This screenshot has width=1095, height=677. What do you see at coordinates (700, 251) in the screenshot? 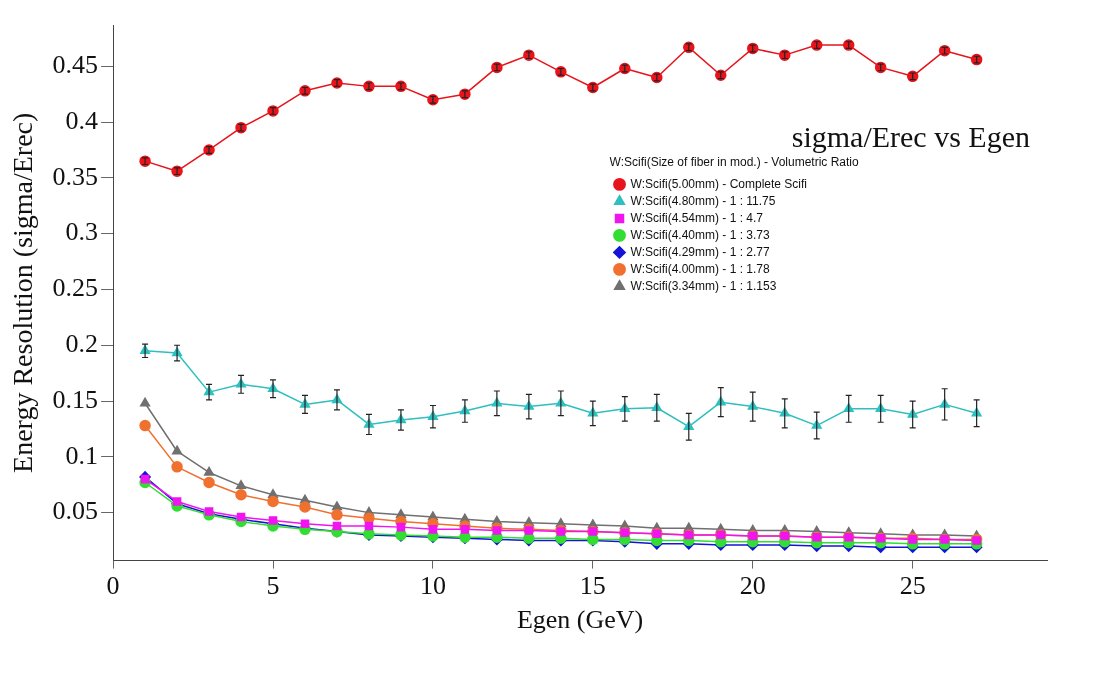
I see `legend-label: W:Scifi(4.29mm) - 1 : 2.77` at bounding box center [700, 251].